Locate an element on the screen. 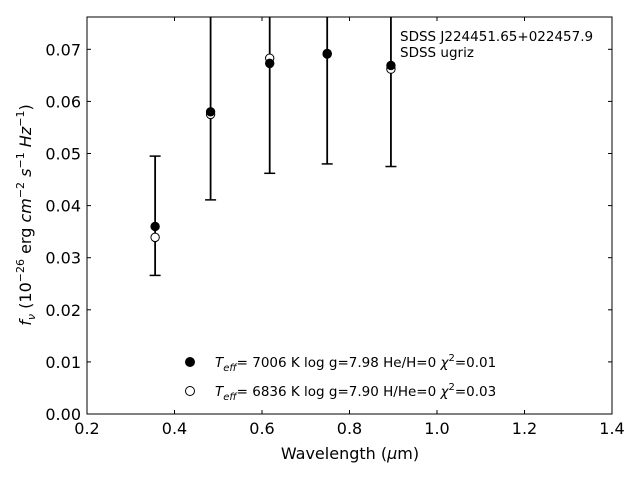  y-tick-label: 0.01 is located at coordinates (63, 362).